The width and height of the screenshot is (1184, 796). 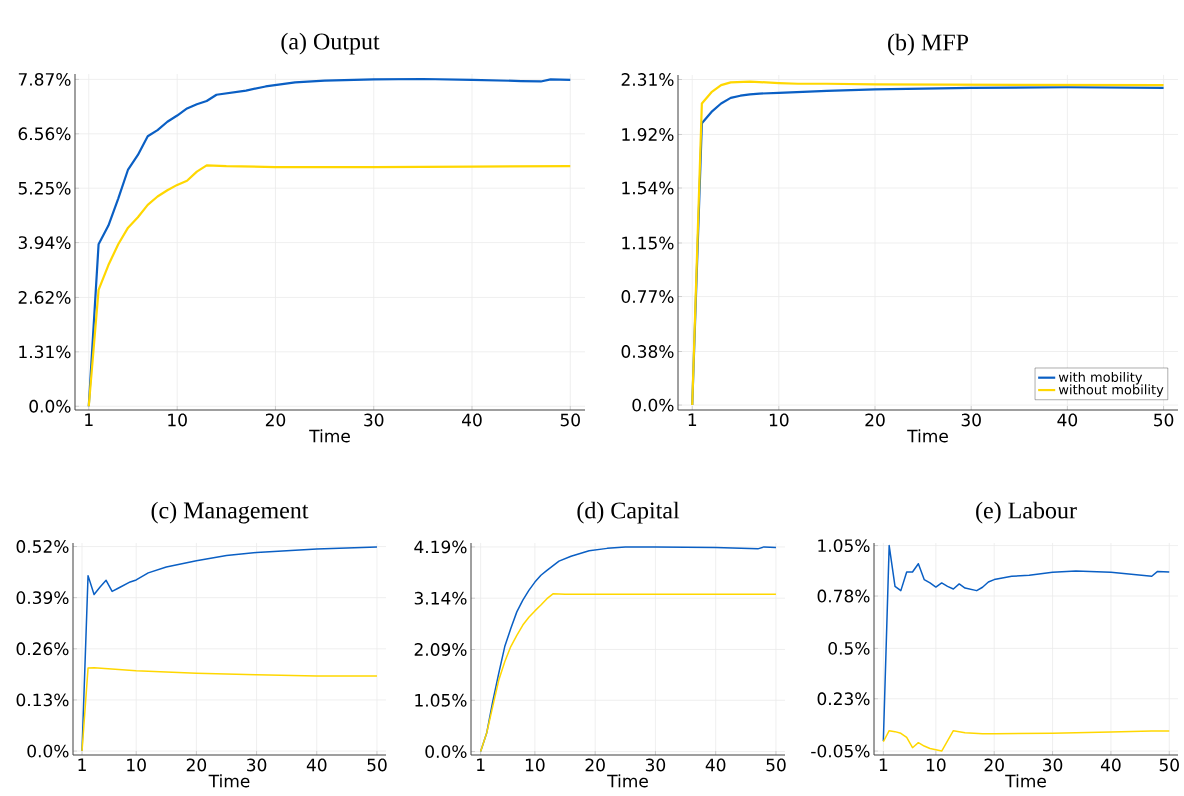 What do you see at coordinates (44, 243) in the screenshot?
I see `y-tick-label: 3.94%` at bounding box center [44, 243].